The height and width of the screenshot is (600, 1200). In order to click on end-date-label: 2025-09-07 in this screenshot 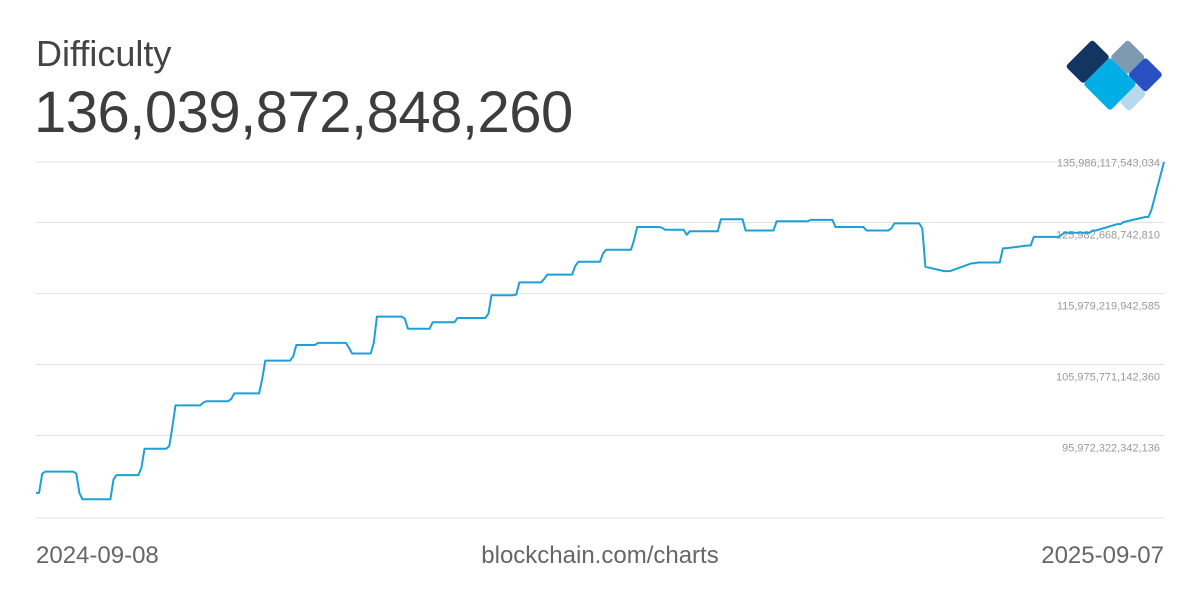, I will do `click(1102, 555)`.